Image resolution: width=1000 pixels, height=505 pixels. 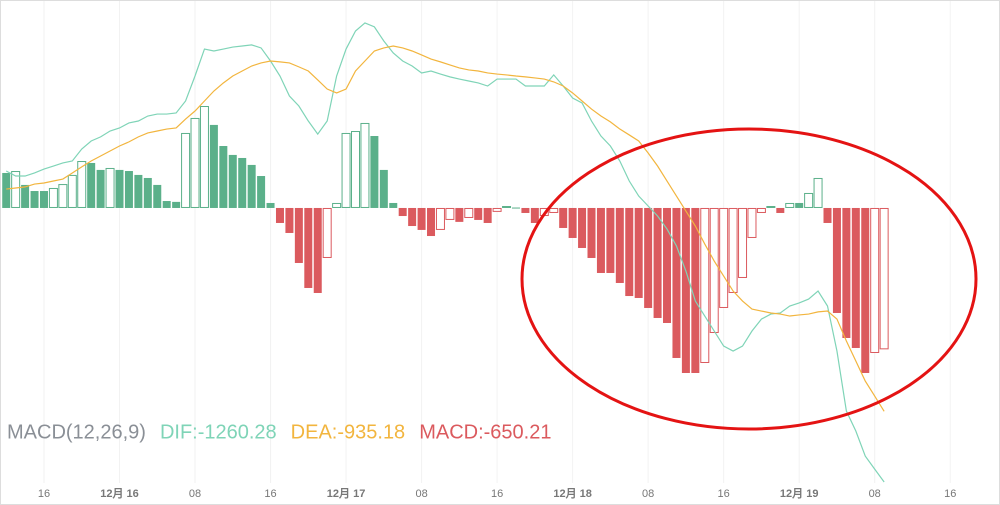 What do you see at coordinates (485, 432) in the screenshot?
I see `legend-item: MACD:-650.21` at bounding box center [485, 432].